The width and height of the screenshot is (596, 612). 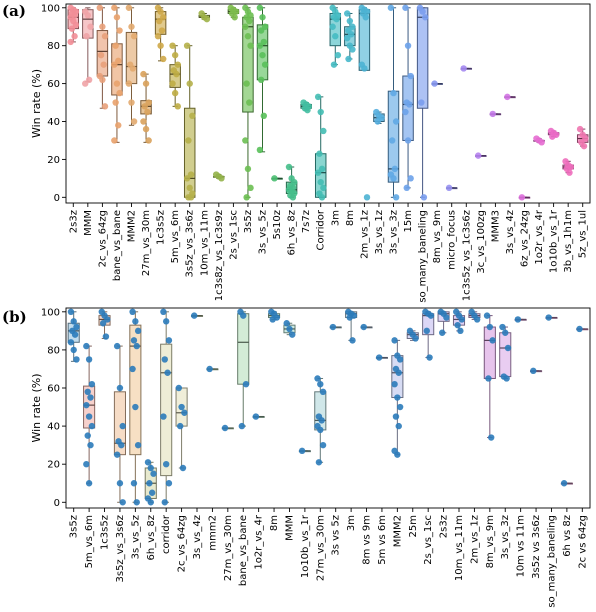 I want to click on panel-1-xtick-label-mmm2: mmm2, so click(x=212, y=533).